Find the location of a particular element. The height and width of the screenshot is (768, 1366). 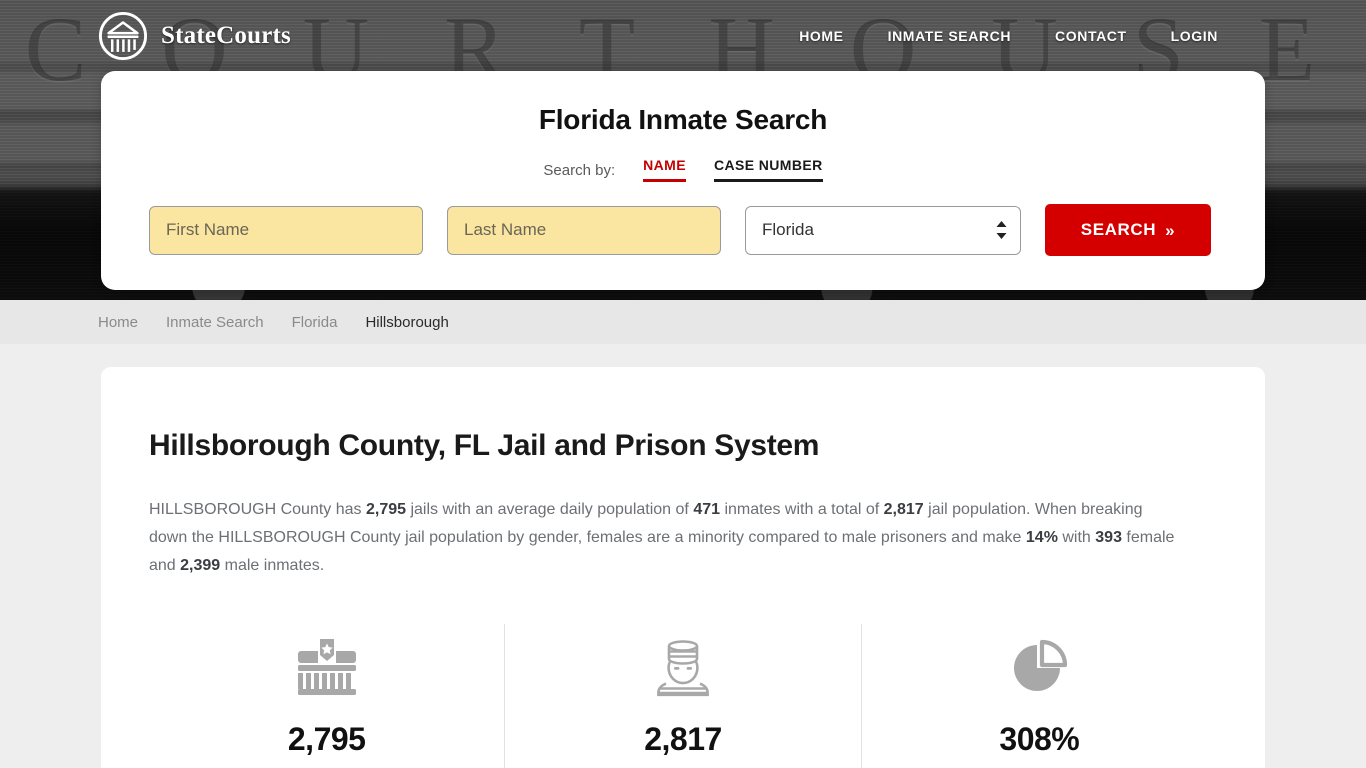

state-select: Florida is located at coordinates (883, 230).